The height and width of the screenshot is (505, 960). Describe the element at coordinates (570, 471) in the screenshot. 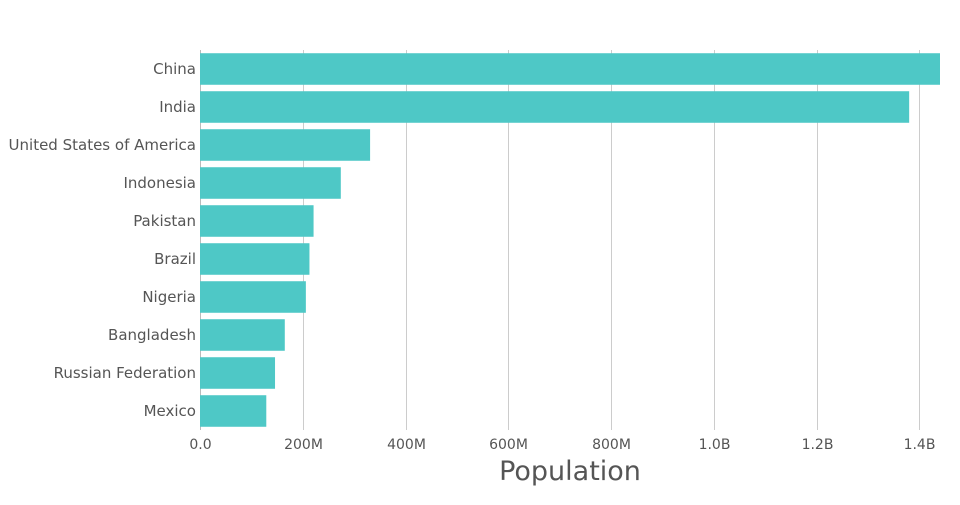

I see `x-axis-title: Population` at that location.